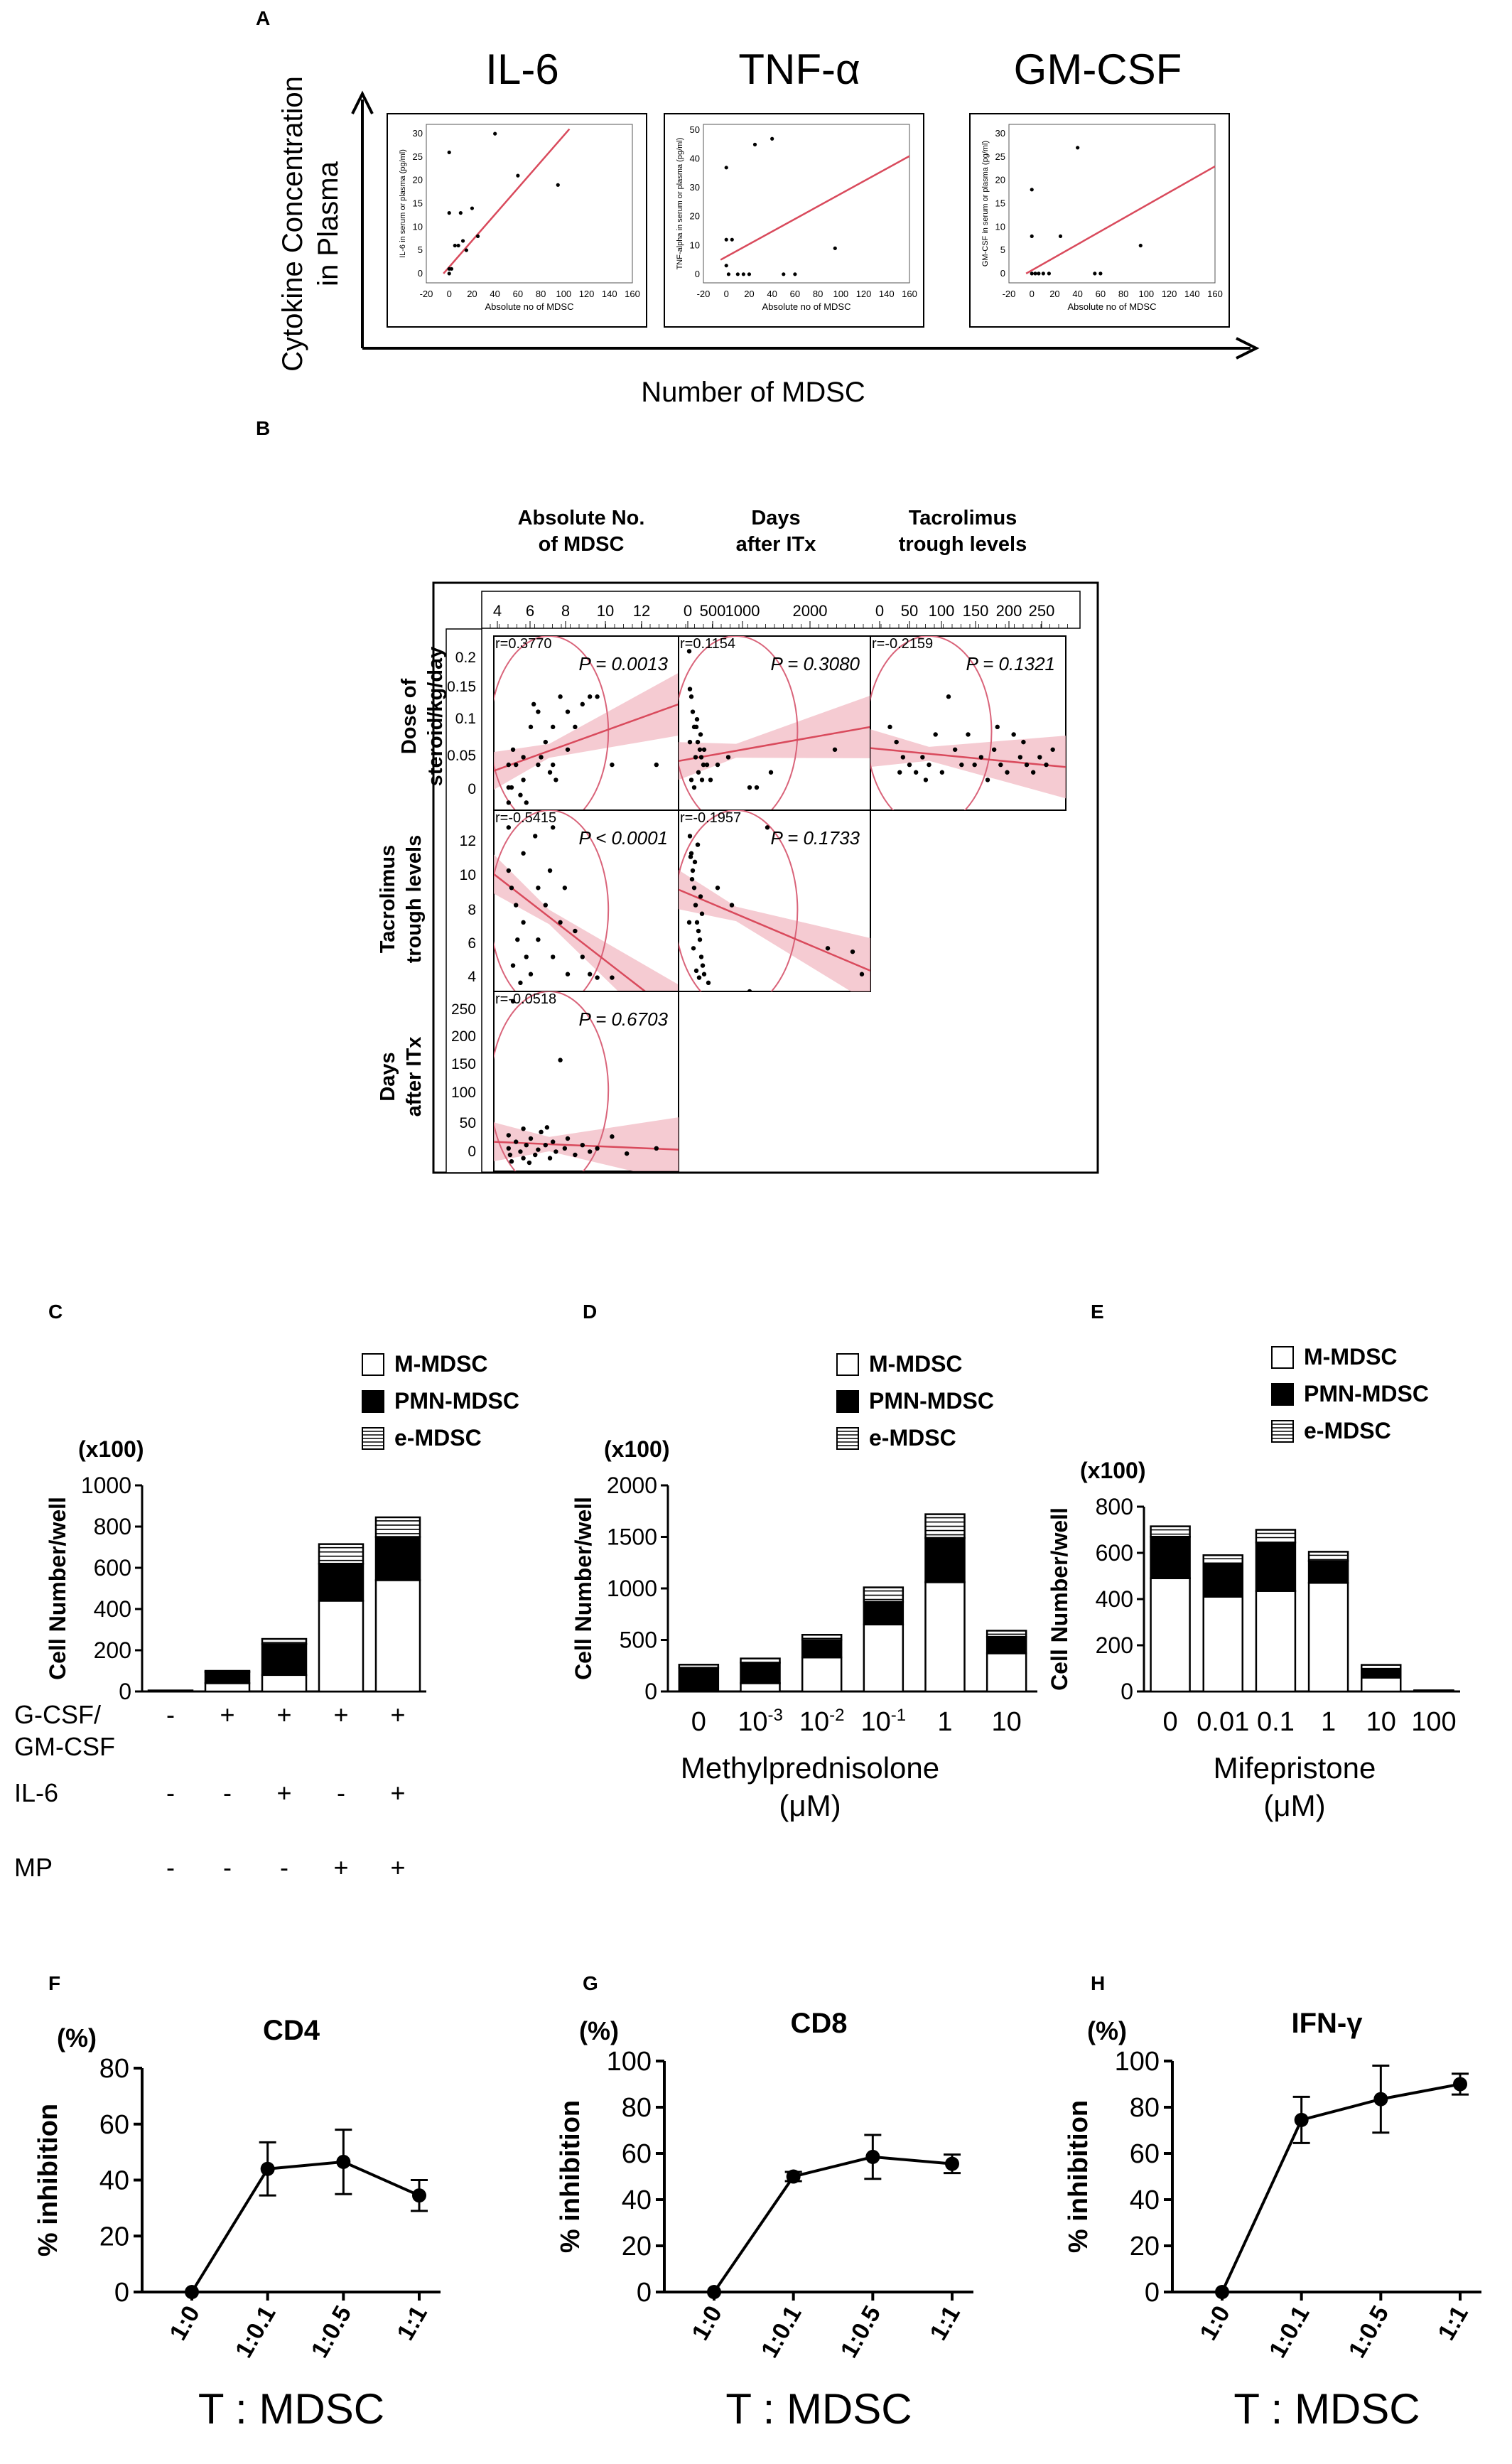 The height and width of the screenshot is (2464, 1512). I want to click on legend-swatch-m-mdsc, so click(1282, 1357).